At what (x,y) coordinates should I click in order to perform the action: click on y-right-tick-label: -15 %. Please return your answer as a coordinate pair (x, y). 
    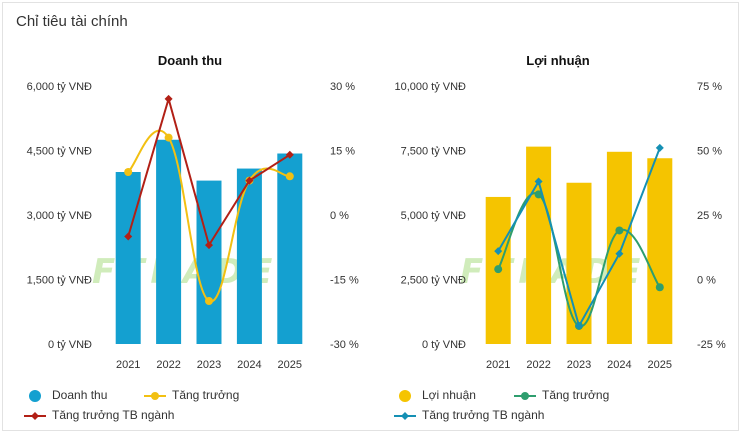
    Looking at the image, I should click on (344, 281).